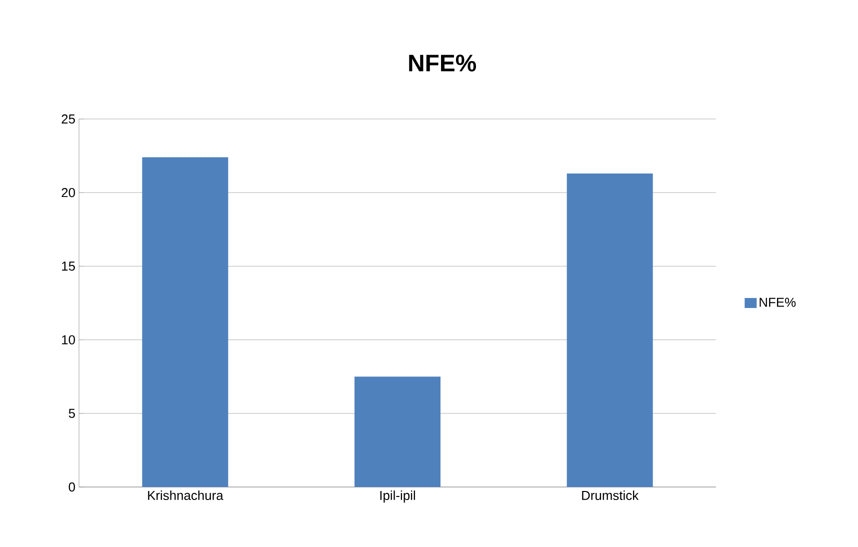  Describe the element at coordinates (186, 495) in the screenshot. I see `x-tick-label: Krishnachura` at that location.